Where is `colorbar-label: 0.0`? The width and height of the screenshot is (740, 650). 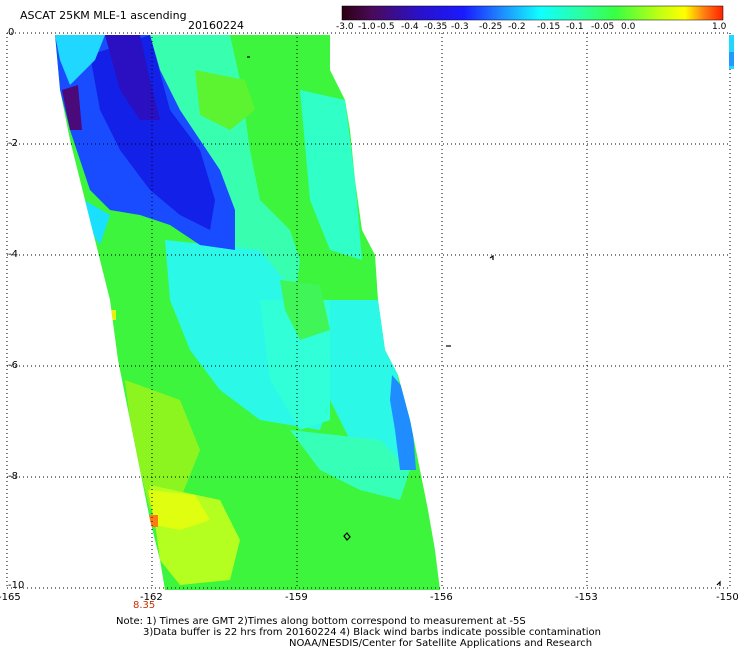 colorbar-label: 0.0 is located at coordinates (628, 27).